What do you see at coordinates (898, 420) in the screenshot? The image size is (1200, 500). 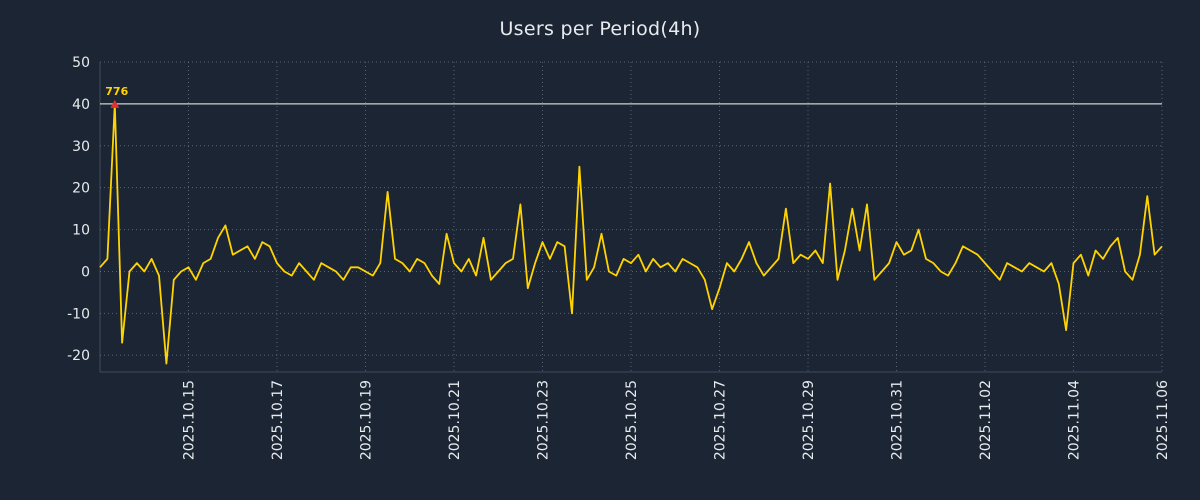 I see `x-tick-label: 2025.10.31` at bounding box center [898, 420].